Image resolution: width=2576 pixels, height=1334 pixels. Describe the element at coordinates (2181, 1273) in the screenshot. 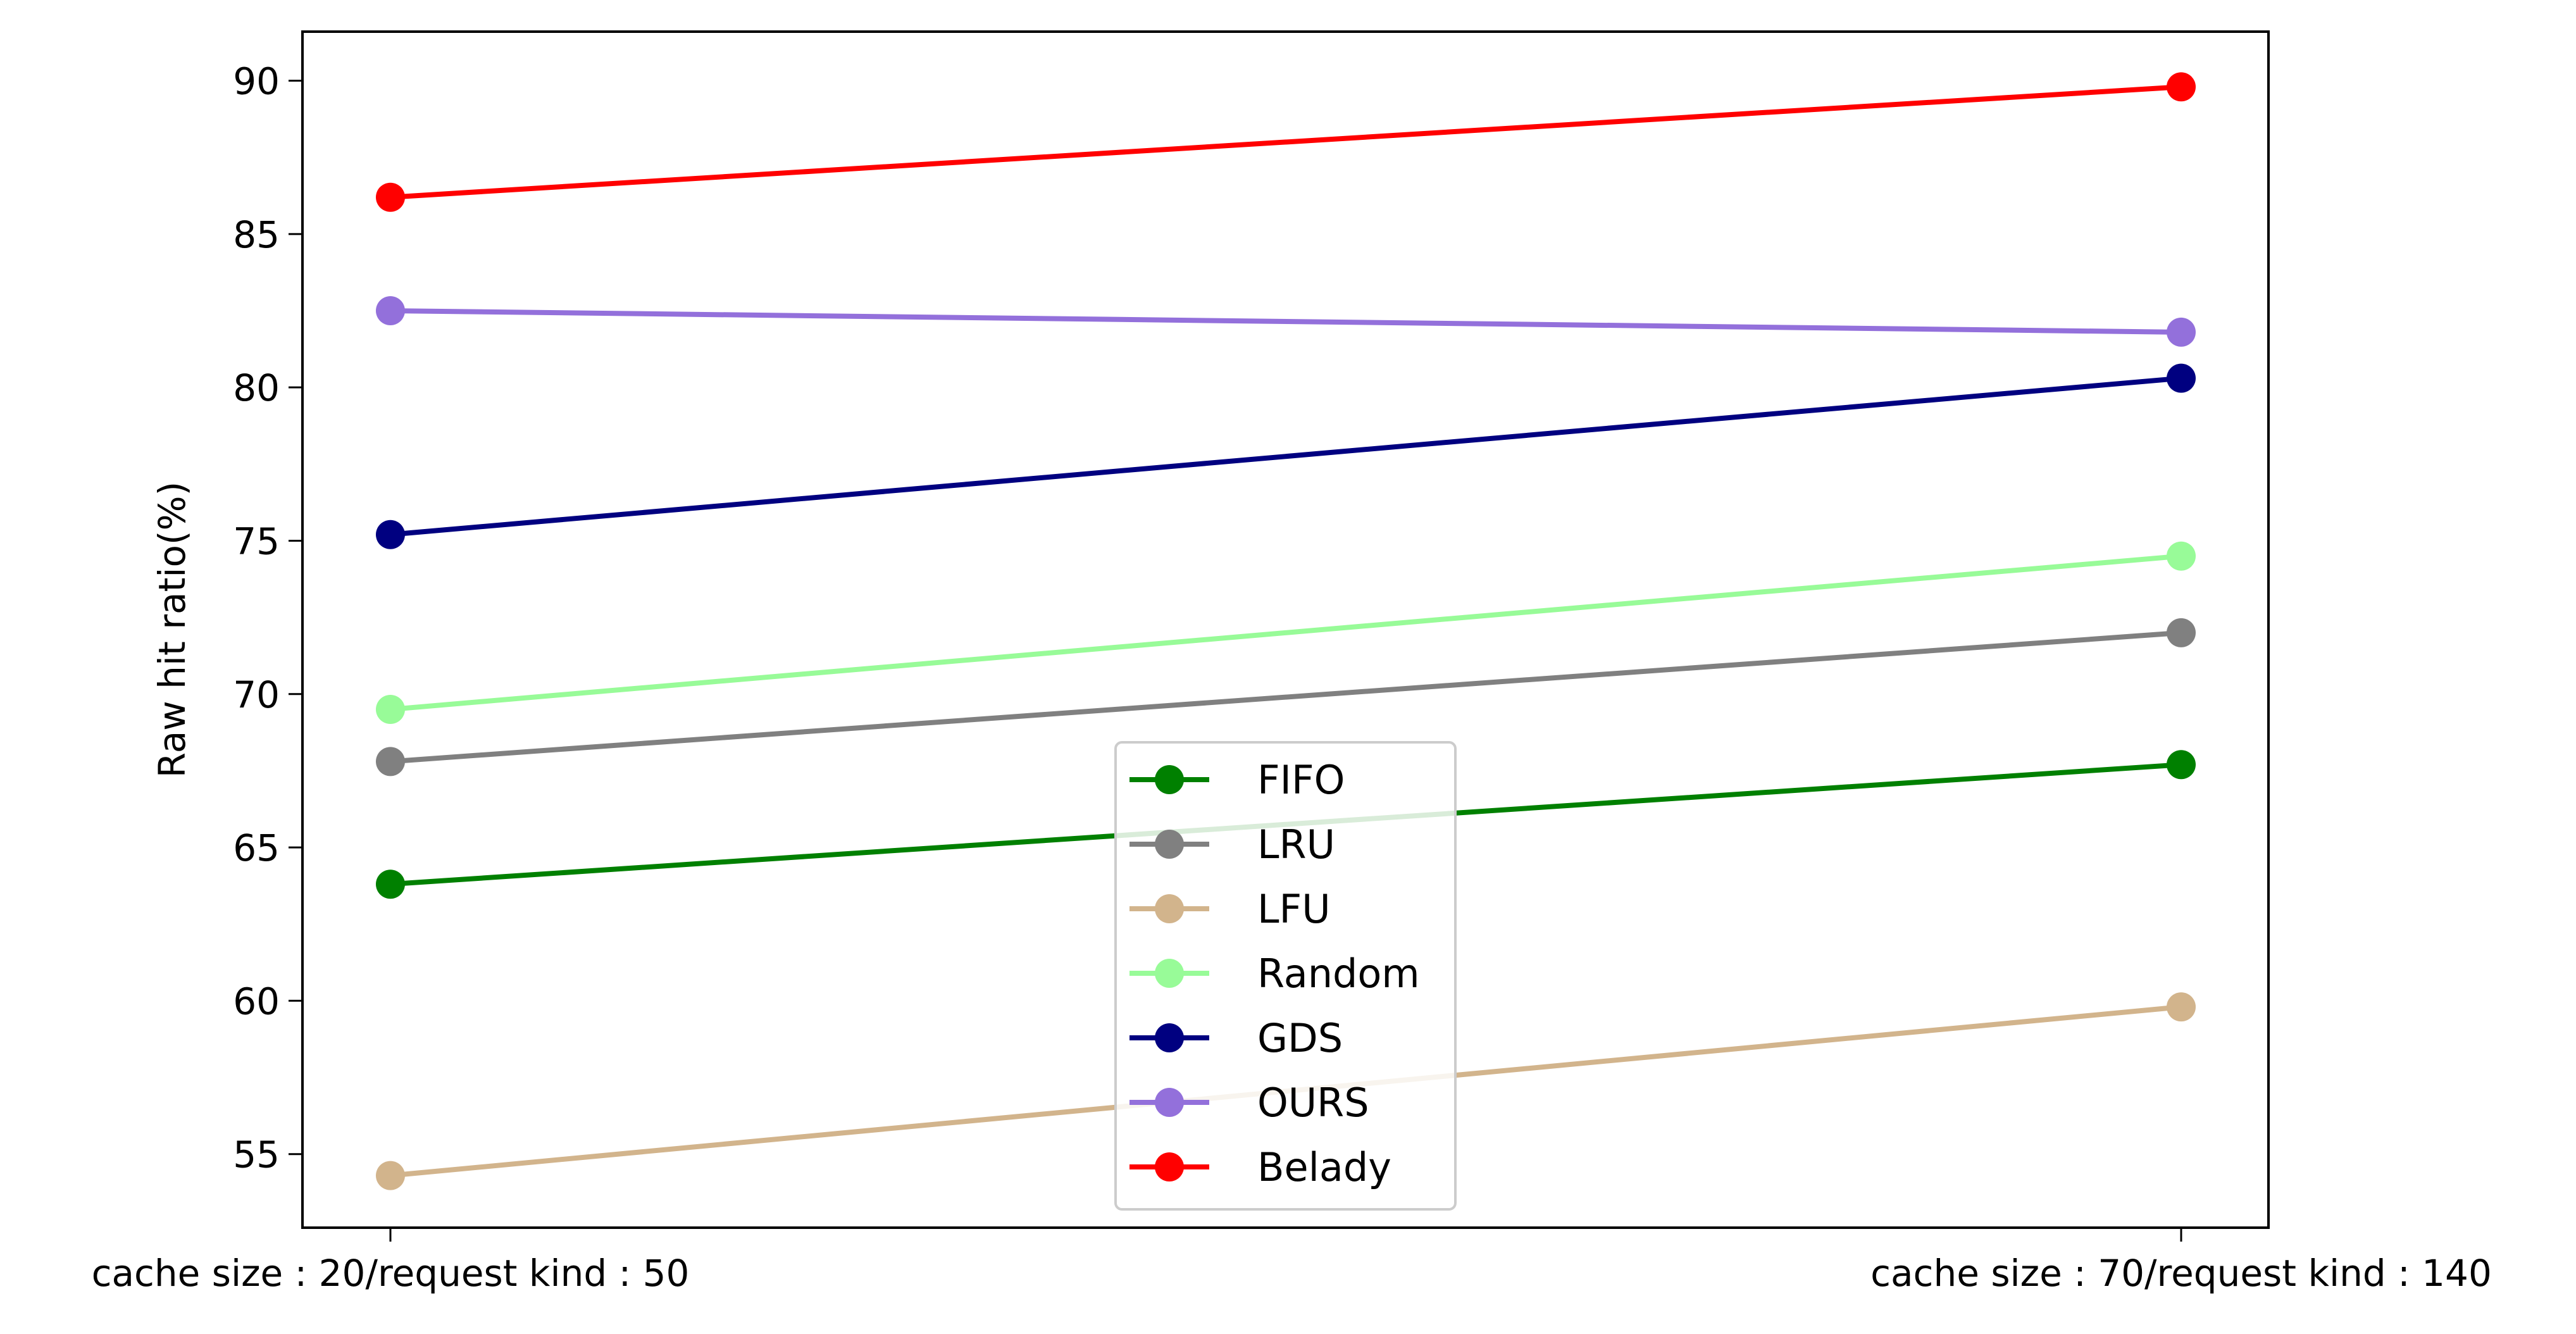

I see `x-tick-label-1: cache size : 70/request kind : 140` at that location.